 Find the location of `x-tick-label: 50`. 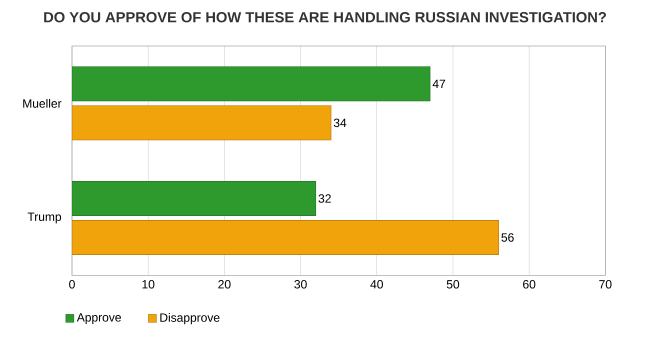

x-tick-label: 50 is located at coordinates (453, 284).